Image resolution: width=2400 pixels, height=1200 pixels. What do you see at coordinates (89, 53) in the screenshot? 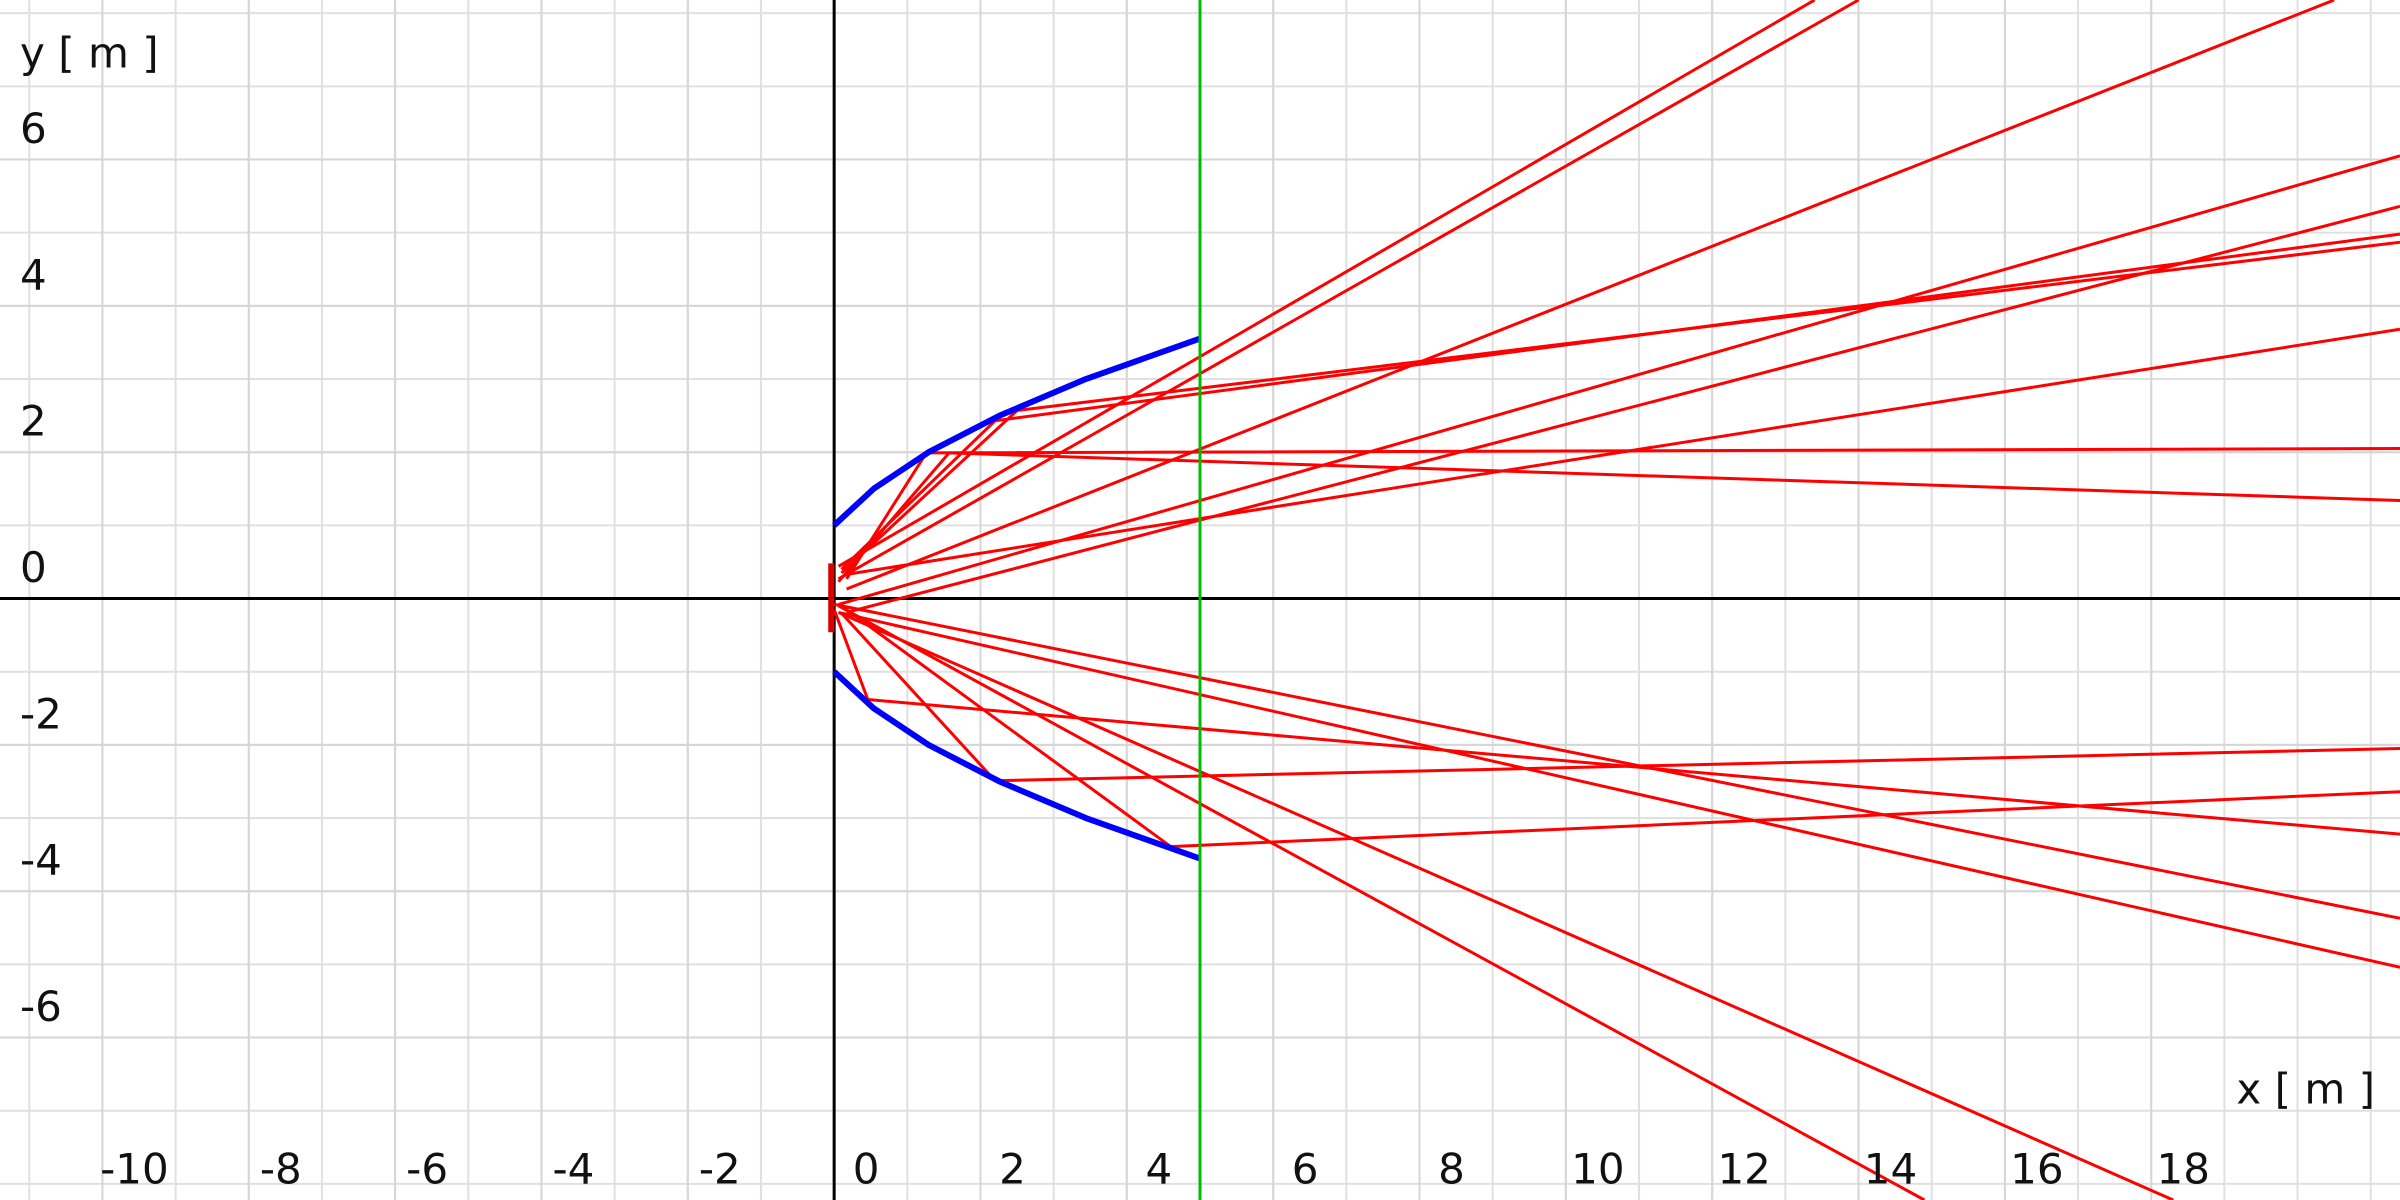
I see `y-axis-label: y [ m ]` at bounding box center [89, 53].